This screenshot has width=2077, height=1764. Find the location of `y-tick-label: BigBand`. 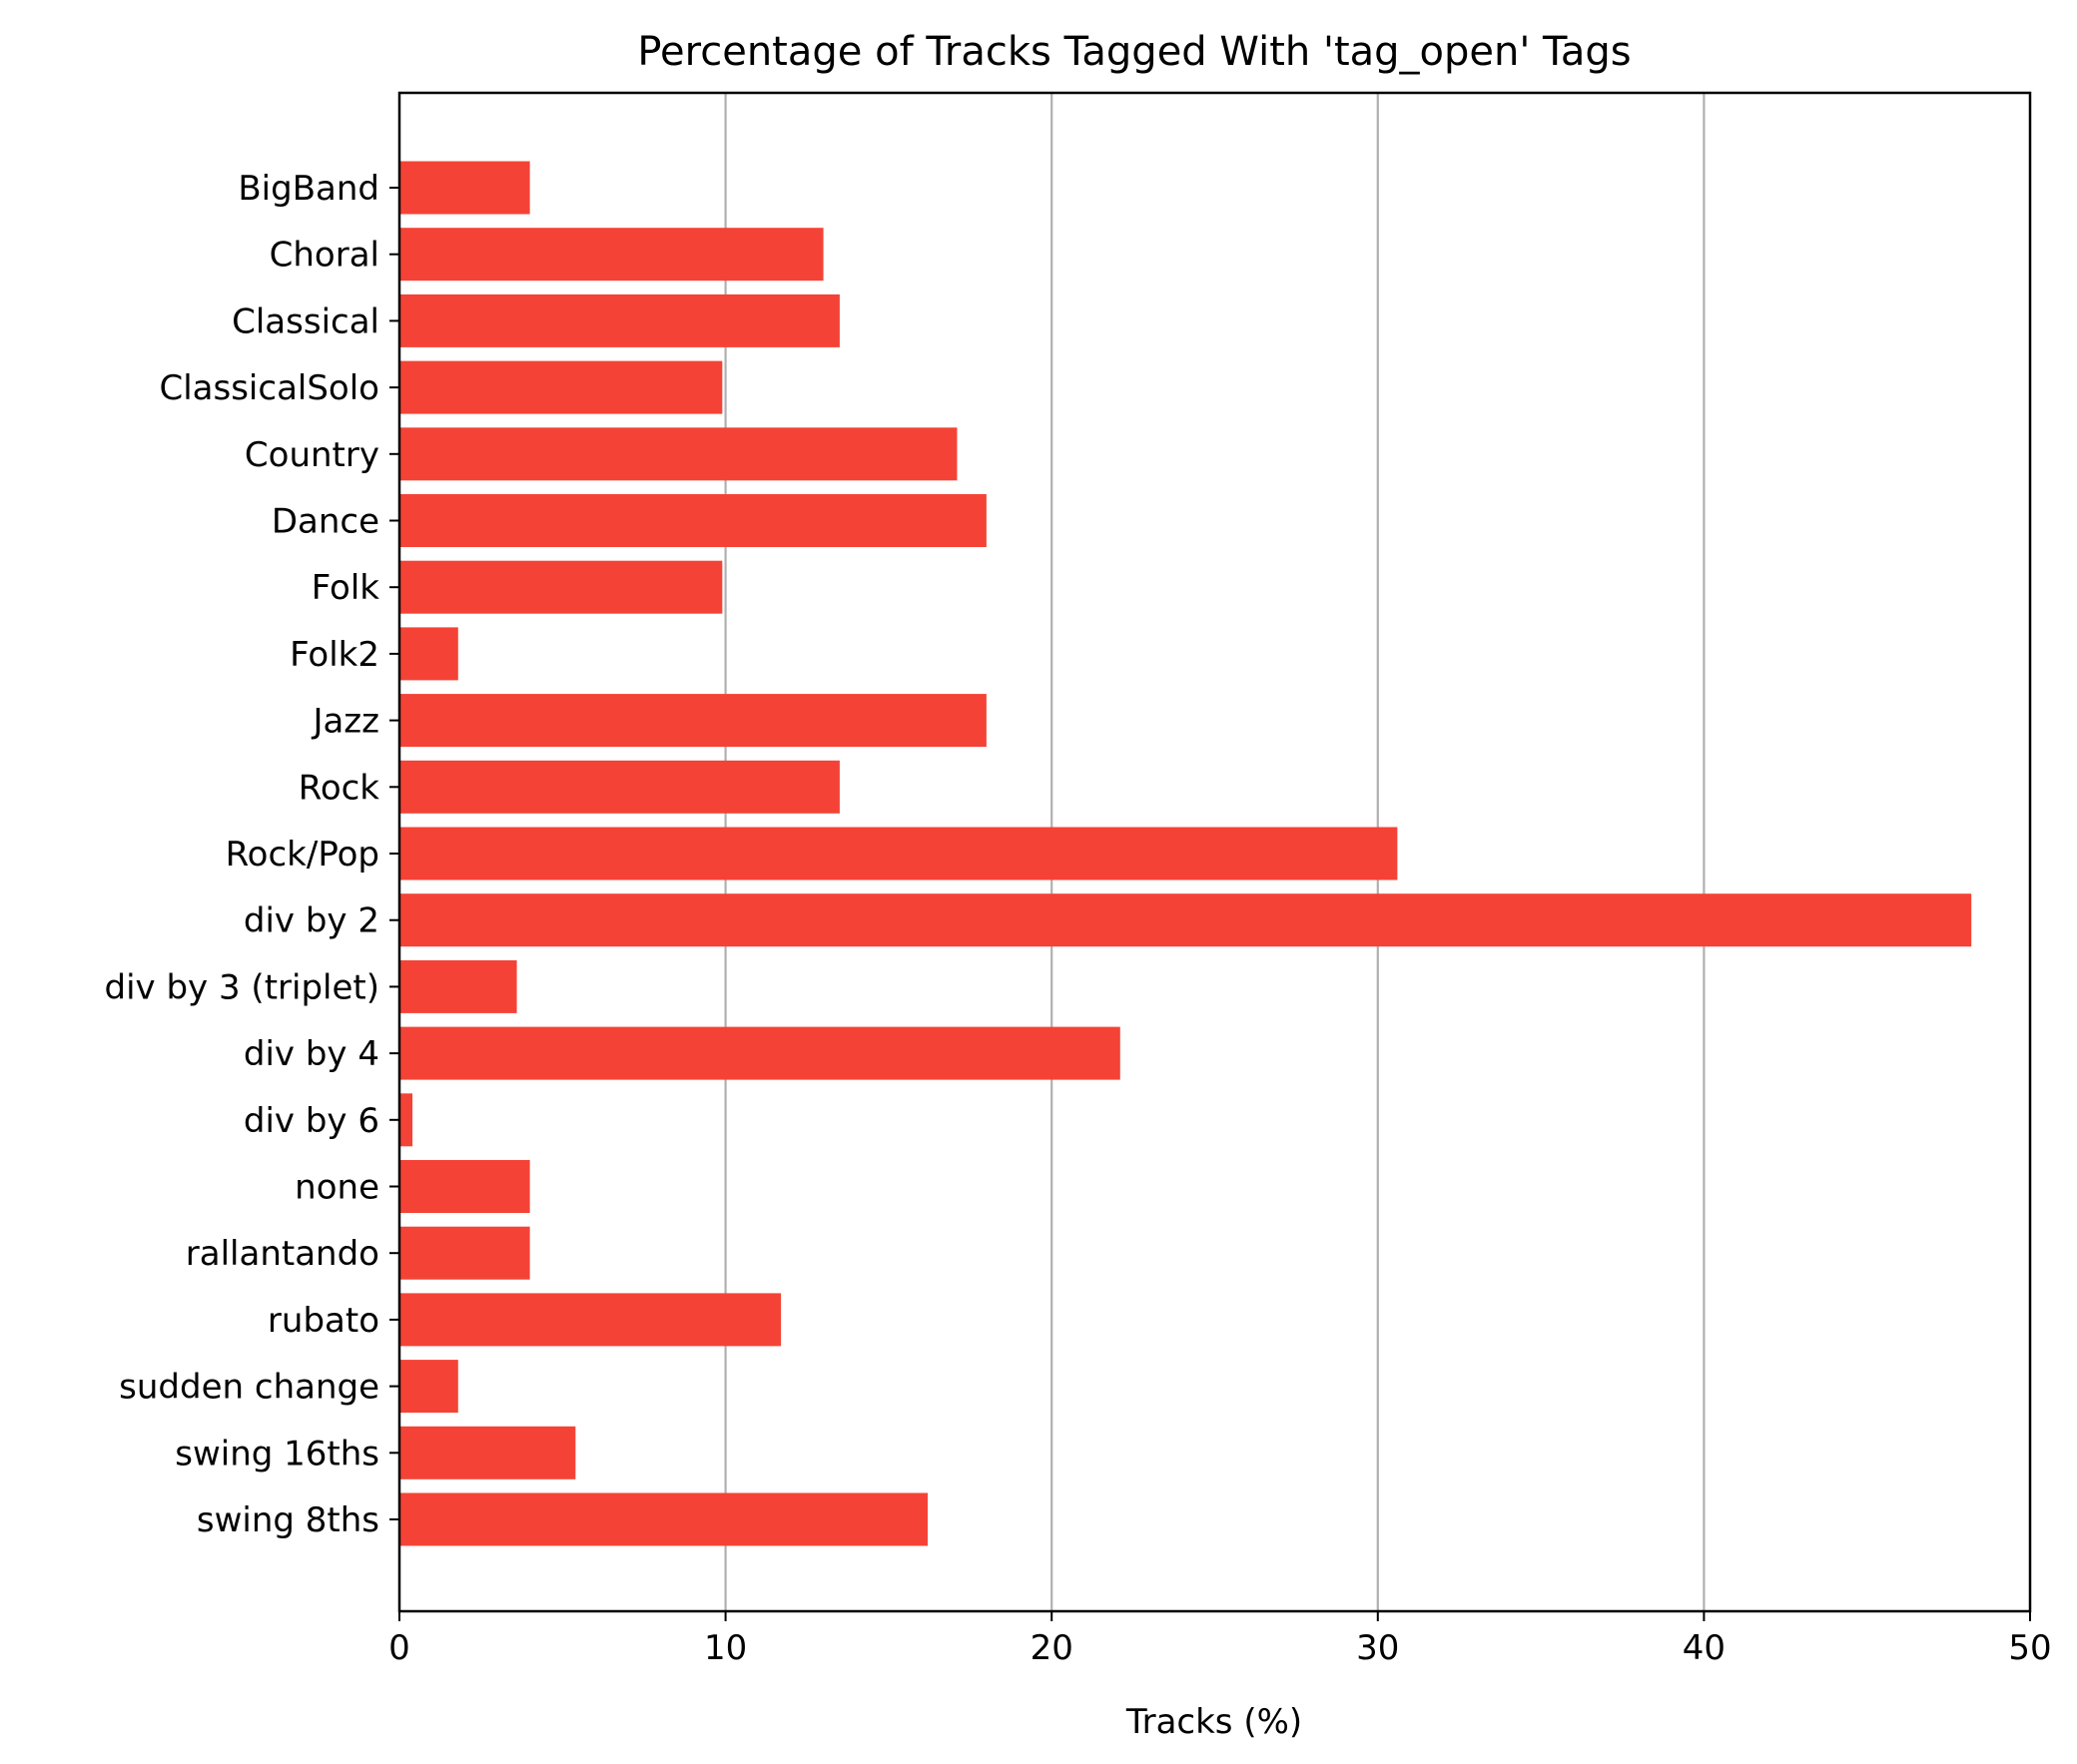

y-tick-label: BigBand is located at coordinates (308, 189).